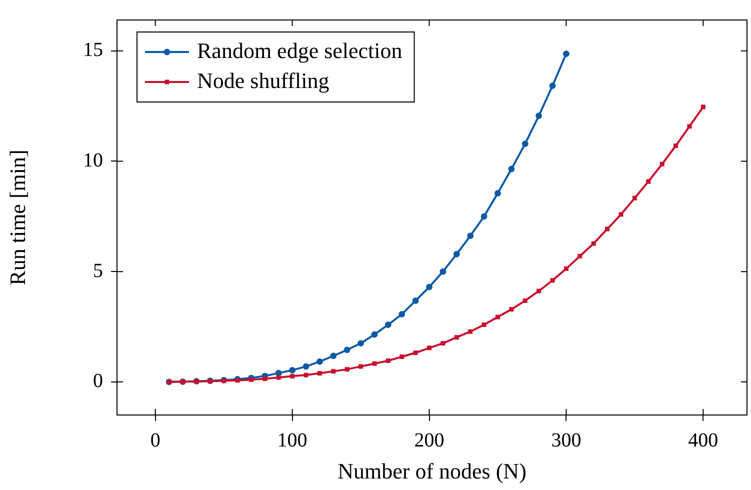 The image size is (751, 490). Describe the element at coordinates (98, 271) in the screenshot. I see `y-tick-label: 5` at that location.